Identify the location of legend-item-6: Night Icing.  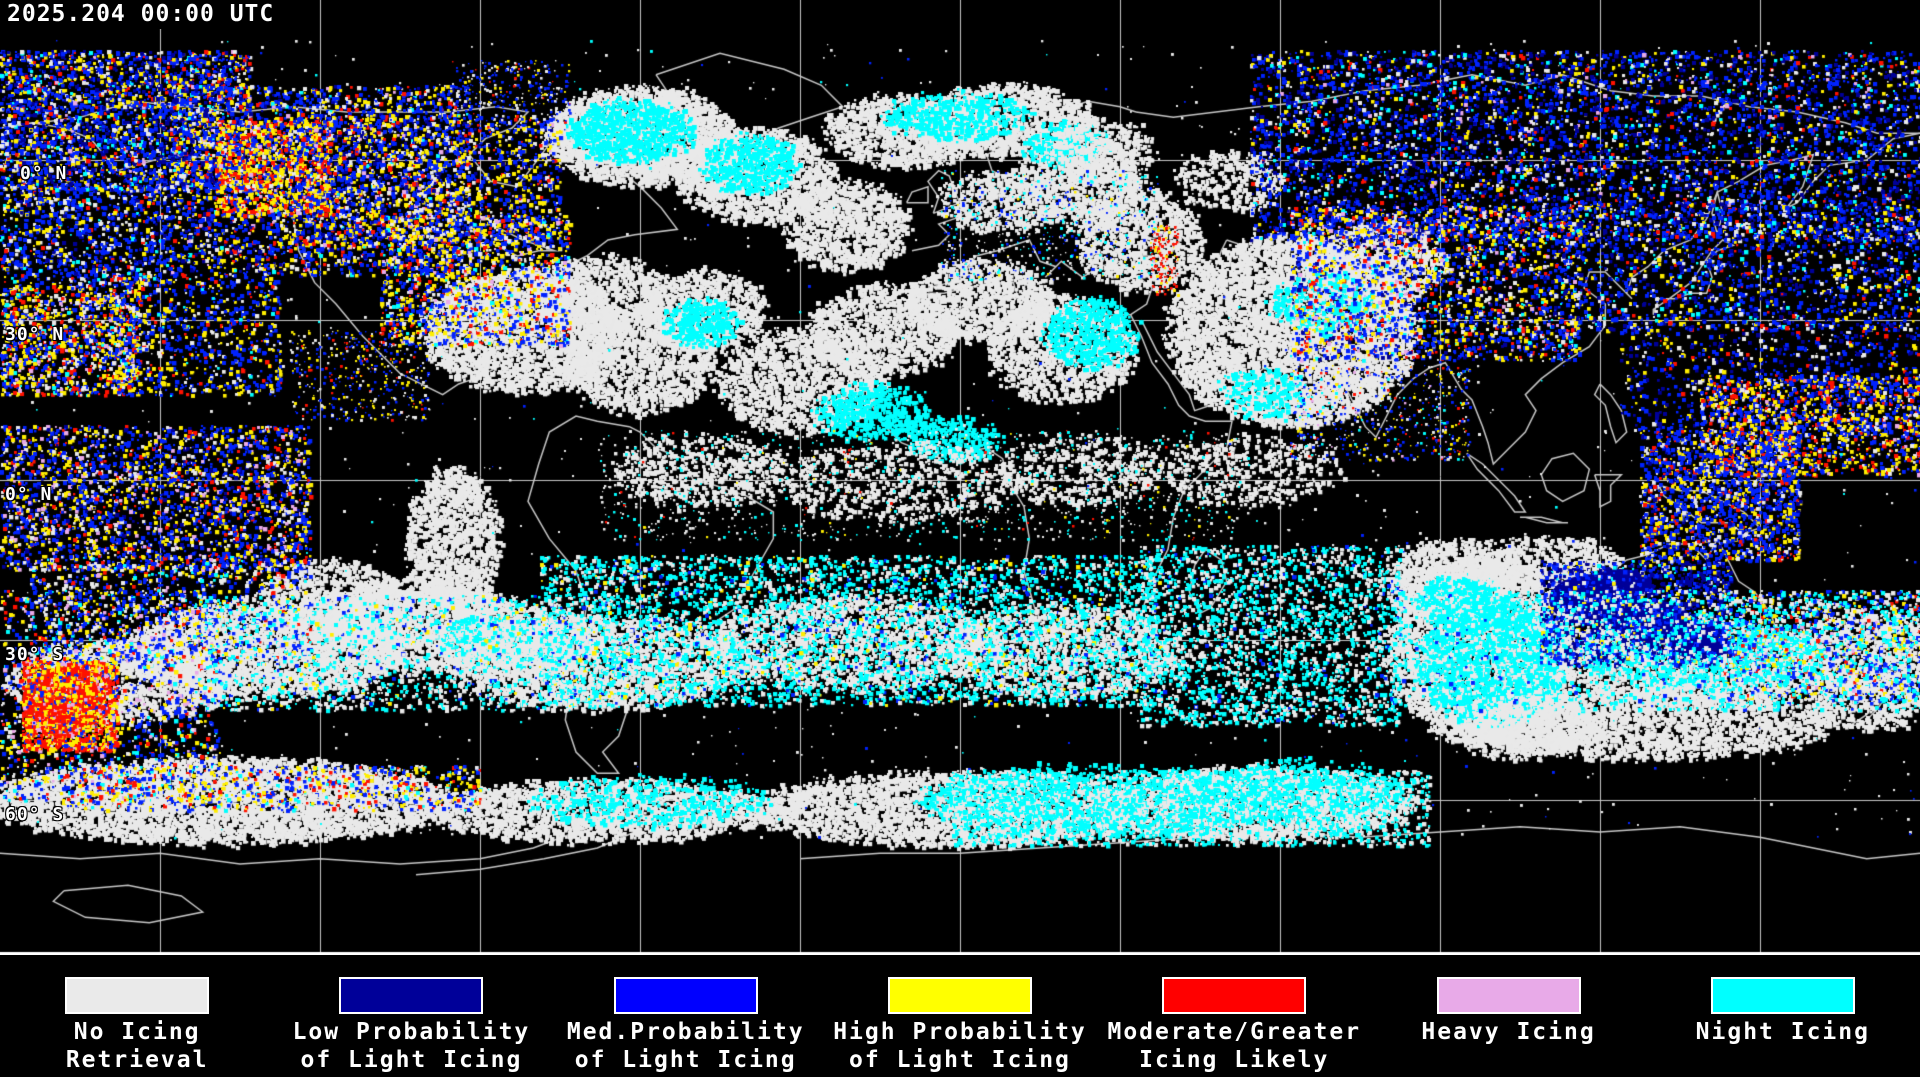
(1783, 1017).